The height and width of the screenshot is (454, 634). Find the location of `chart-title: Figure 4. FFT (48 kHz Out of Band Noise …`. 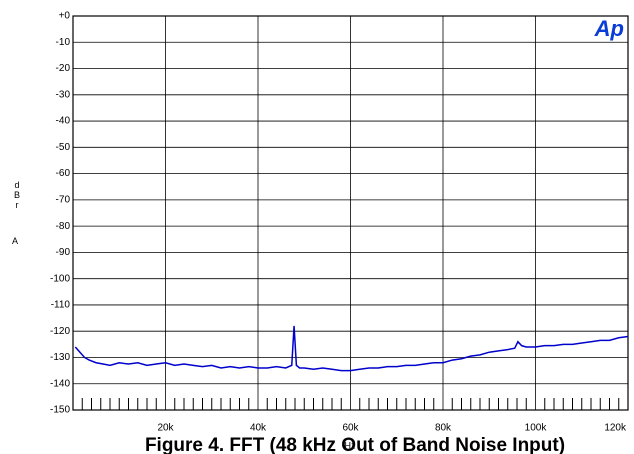

chart-title: Figure 4. FFT (48 kHz Out of Band Noise … is located at coordinates (355, 444).